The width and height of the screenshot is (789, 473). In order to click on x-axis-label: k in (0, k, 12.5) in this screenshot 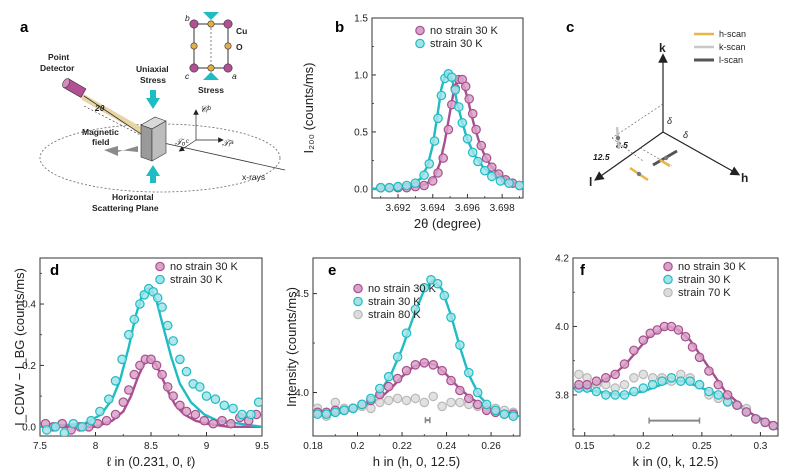, I will do `click(676, 461)`.